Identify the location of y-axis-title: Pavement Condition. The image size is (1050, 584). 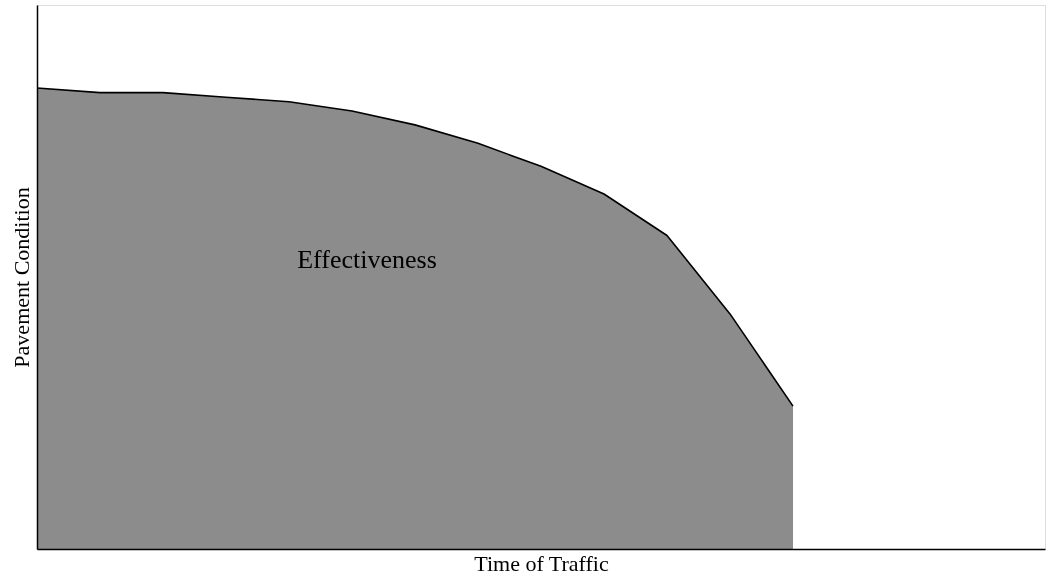
(21, 277).